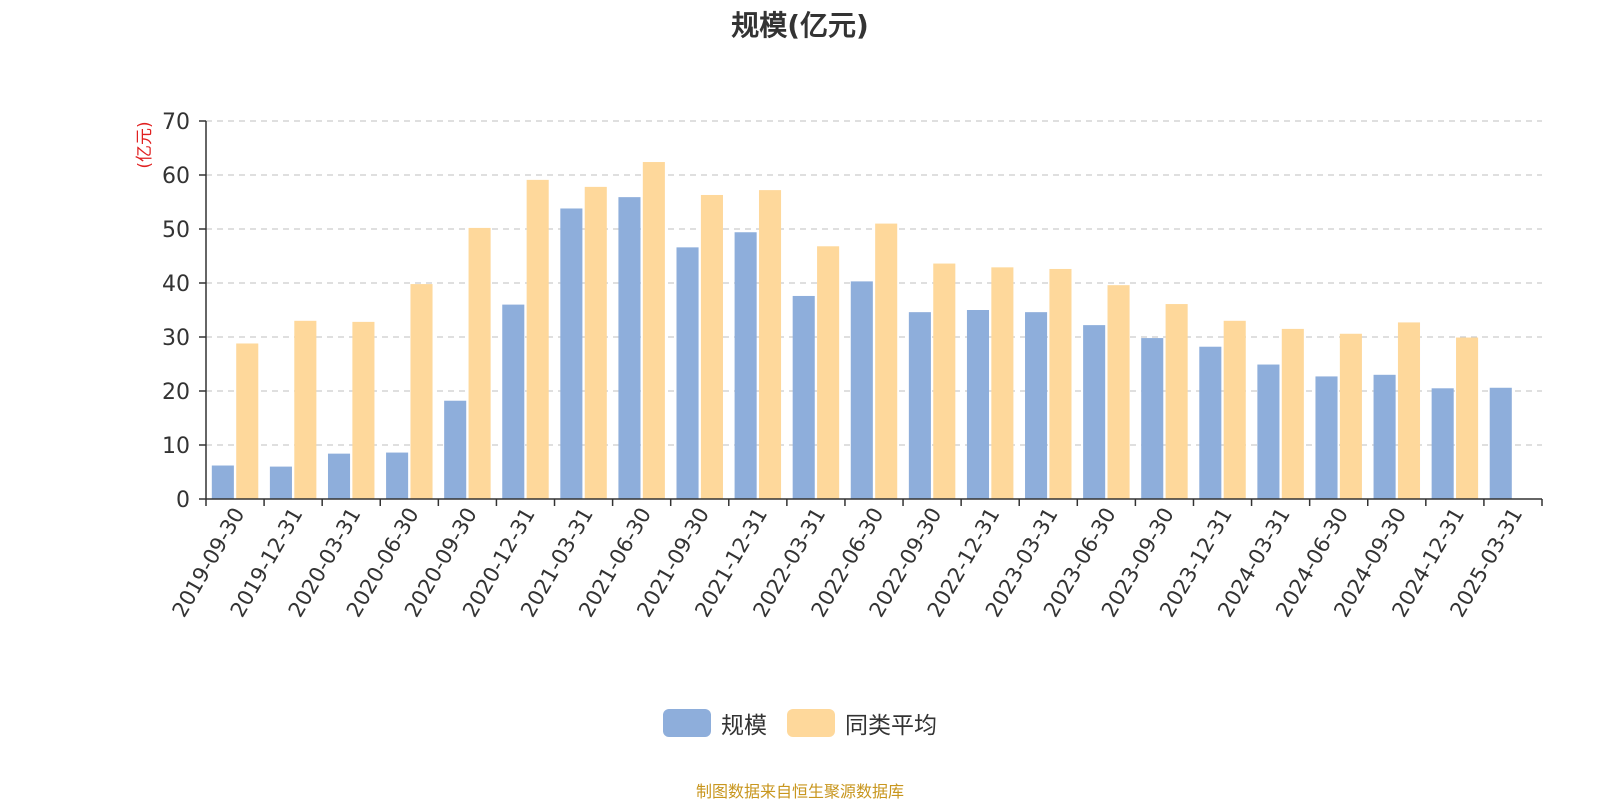 The width and height of the screenshot is (1600, 802). I want to click on y-tick-label-20: 20, so click(176, 392).